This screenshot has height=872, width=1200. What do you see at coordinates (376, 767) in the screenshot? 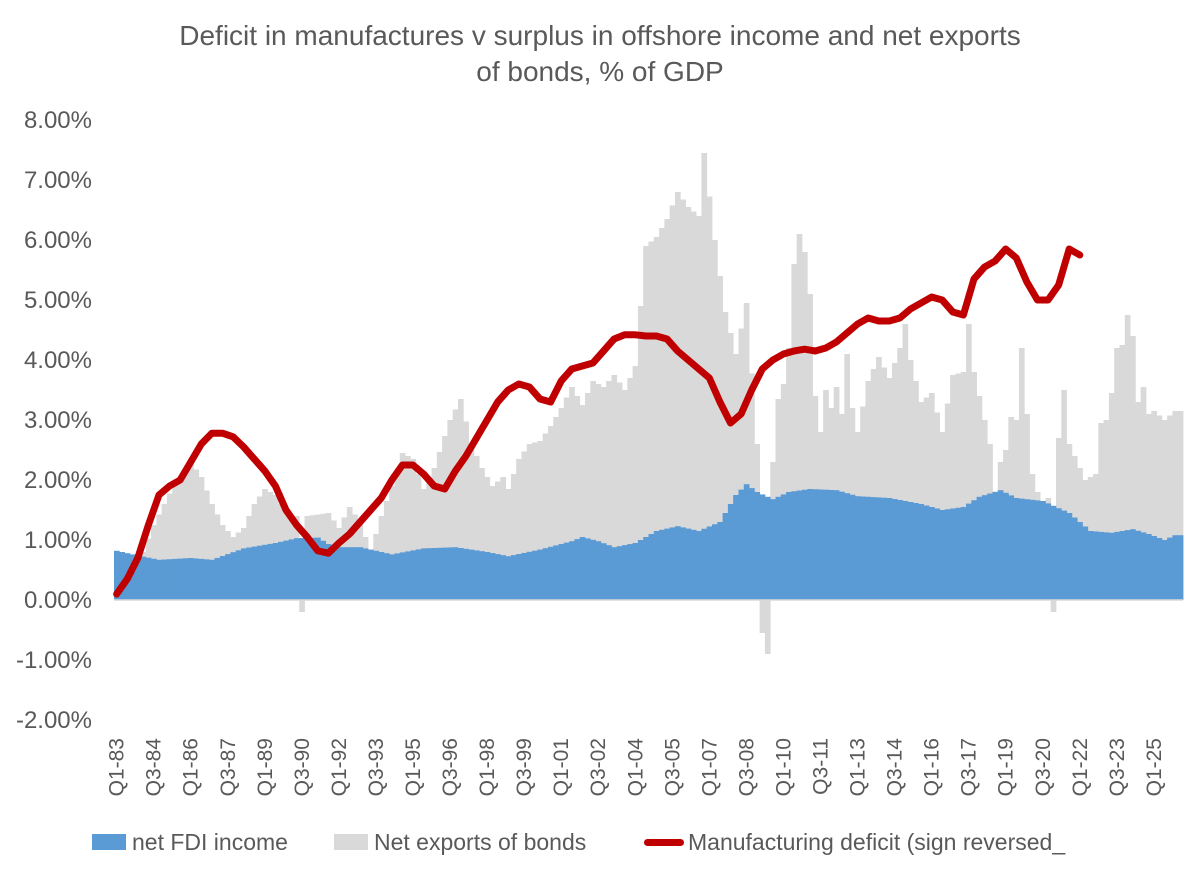
I see `x-tick-label: Q3-93` at bounding box center [376, 767].